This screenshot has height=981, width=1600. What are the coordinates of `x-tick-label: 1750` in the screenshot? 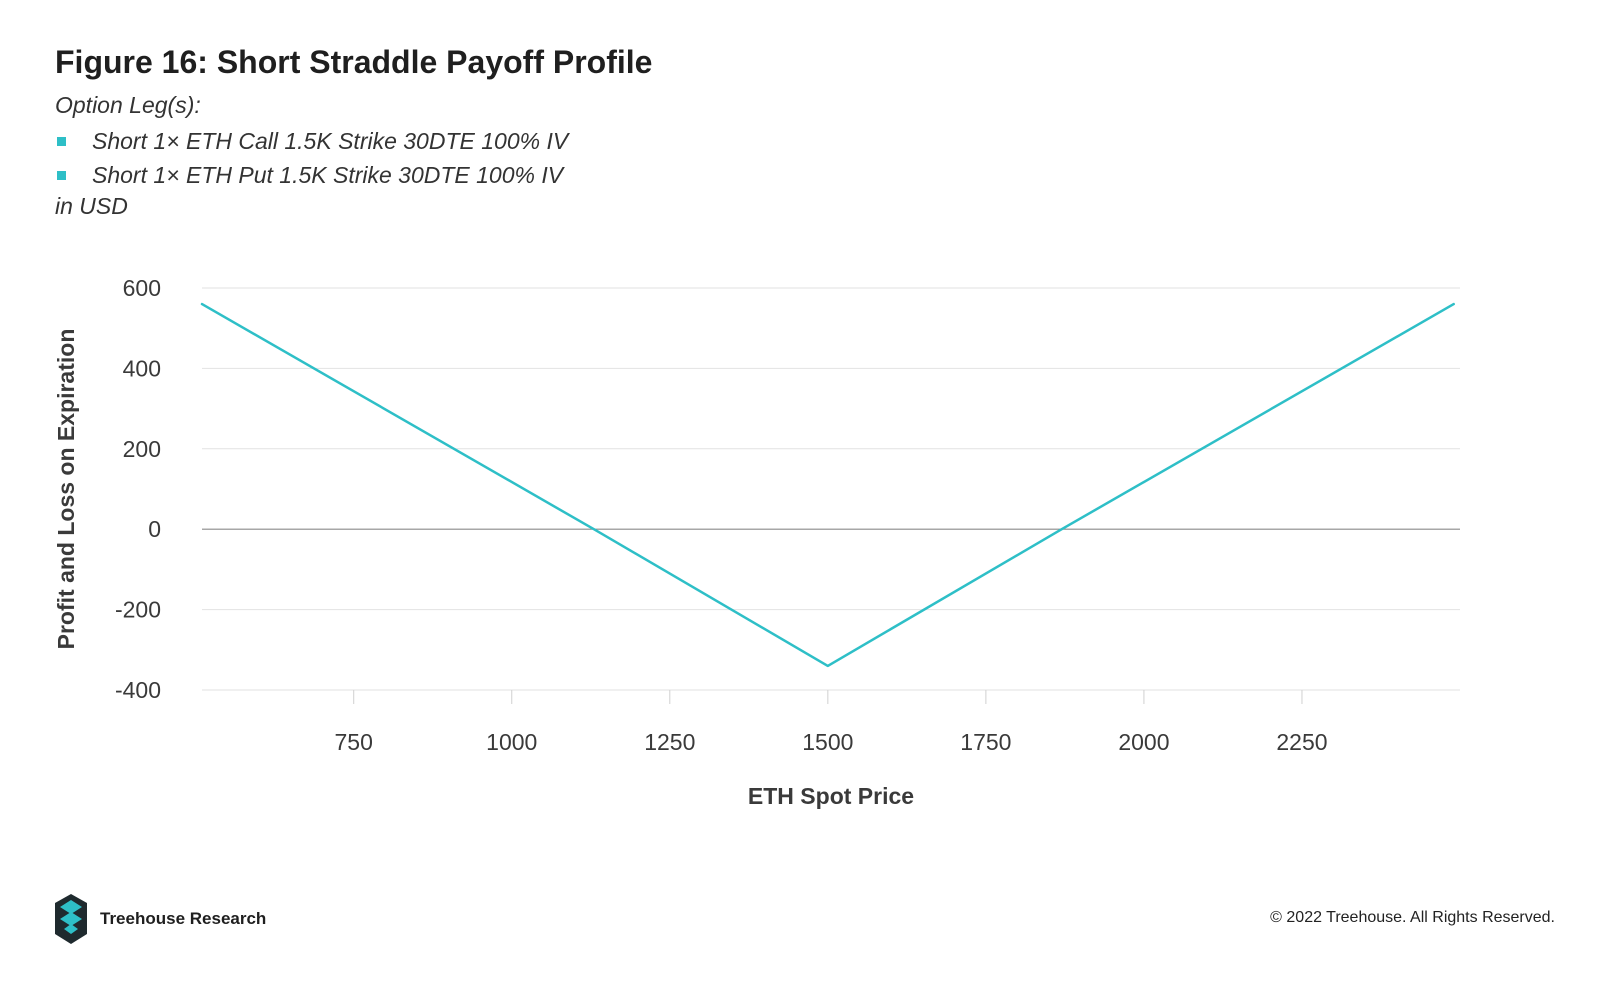 It's located at (985, 742).